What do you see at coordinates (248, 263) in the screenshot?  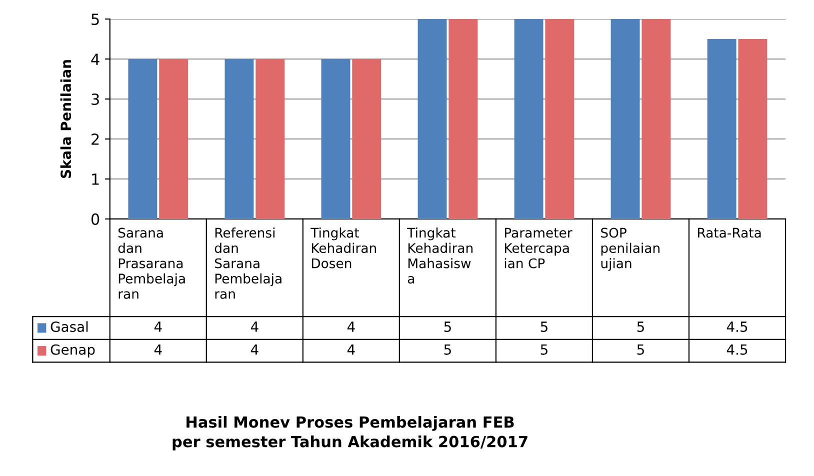 I see `x-tick-label: Referensi dan Sarana Pembelaja ran` at bounding box center [248, 263].